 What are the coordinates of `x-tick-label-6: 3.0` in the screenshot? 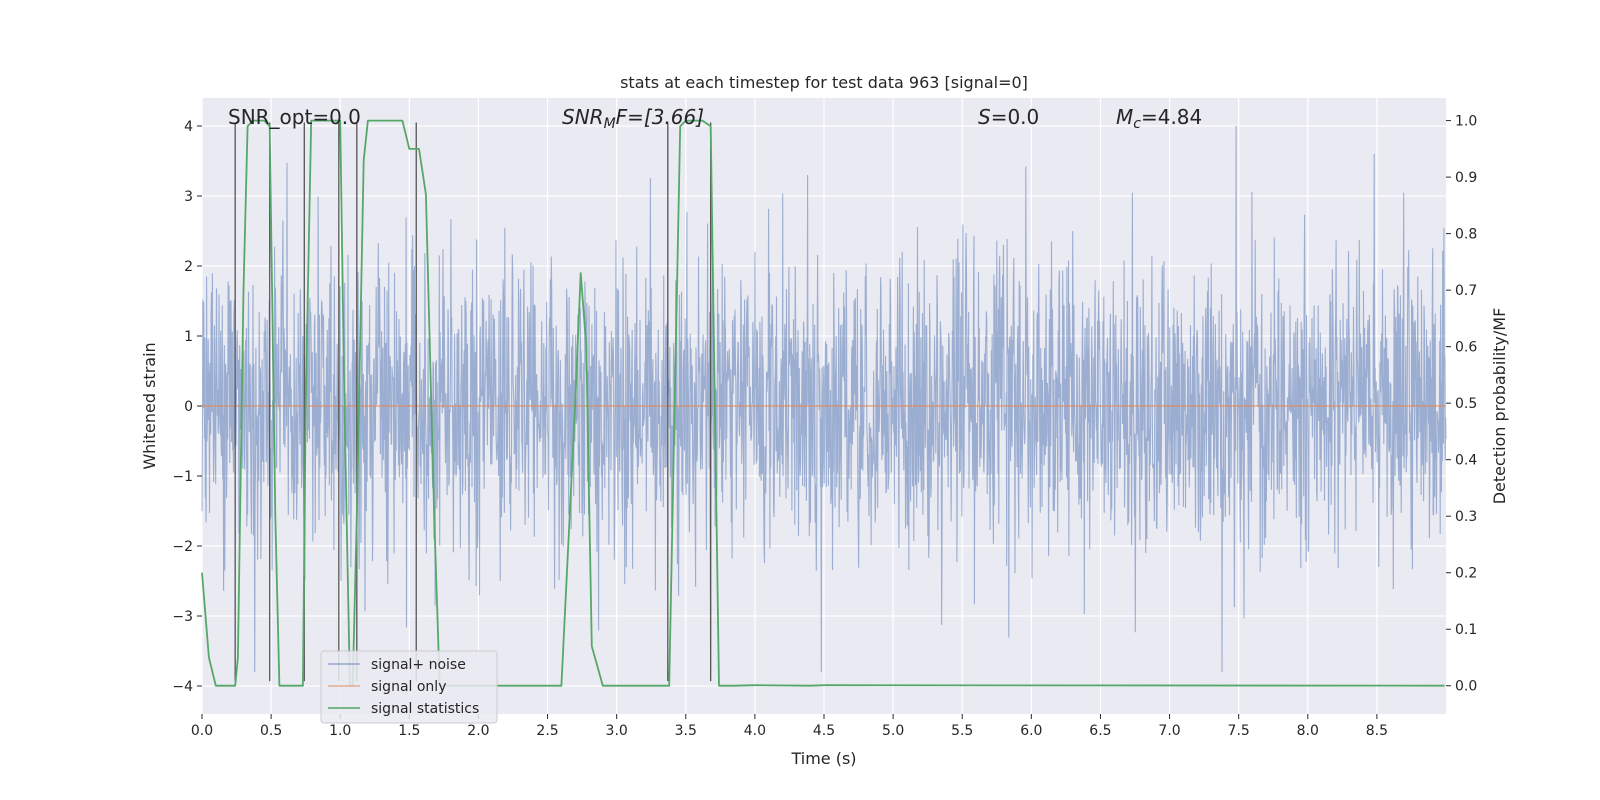 It's located at (617, 731).